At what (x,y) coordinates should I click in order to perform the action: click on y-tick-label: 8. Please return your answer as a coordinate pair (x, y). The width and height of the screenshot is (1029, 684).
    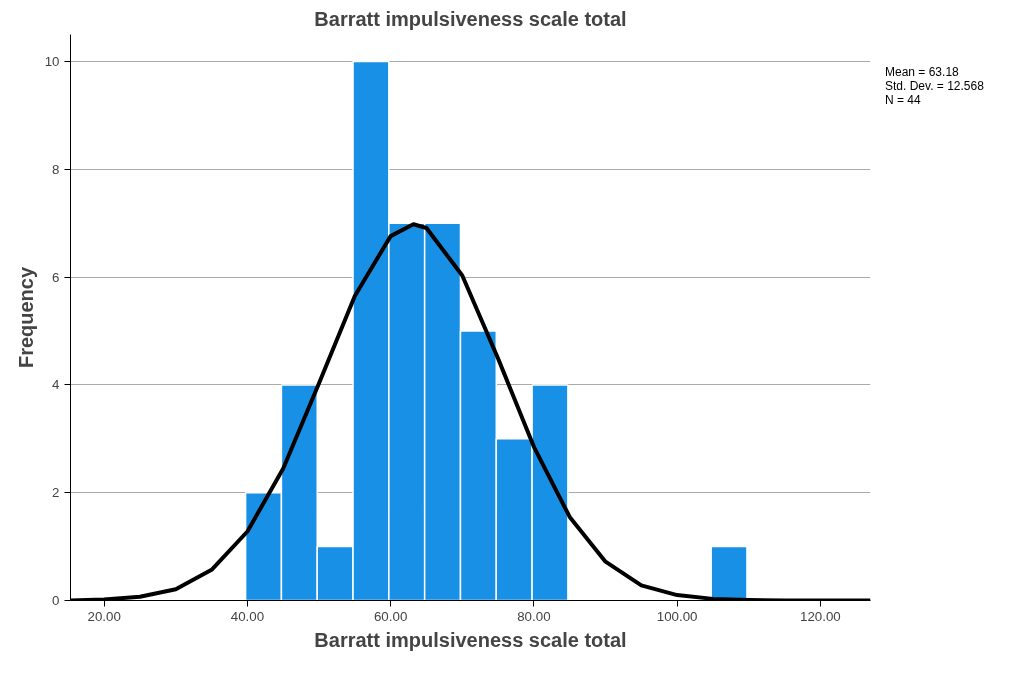
    Looking at the image, I should click on (56, 169).